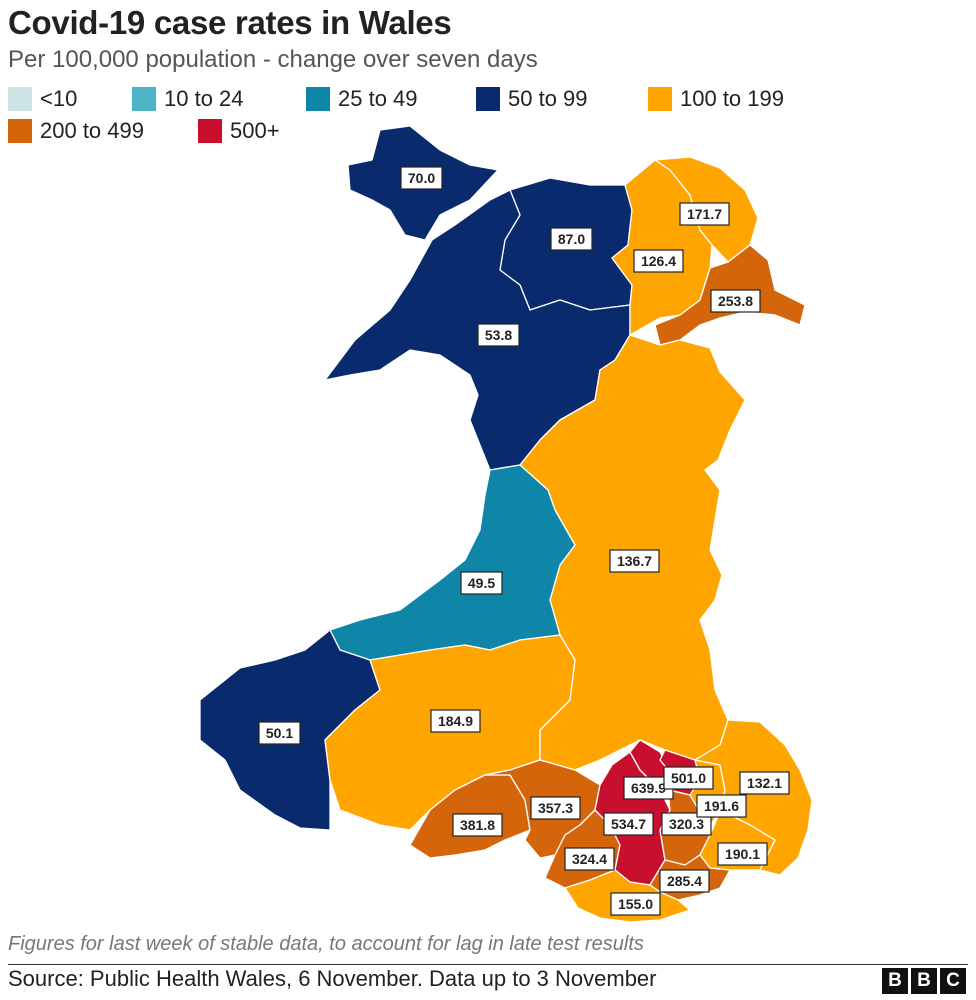  I want to click on label-cardiff: 285.4, so click(684, 881).